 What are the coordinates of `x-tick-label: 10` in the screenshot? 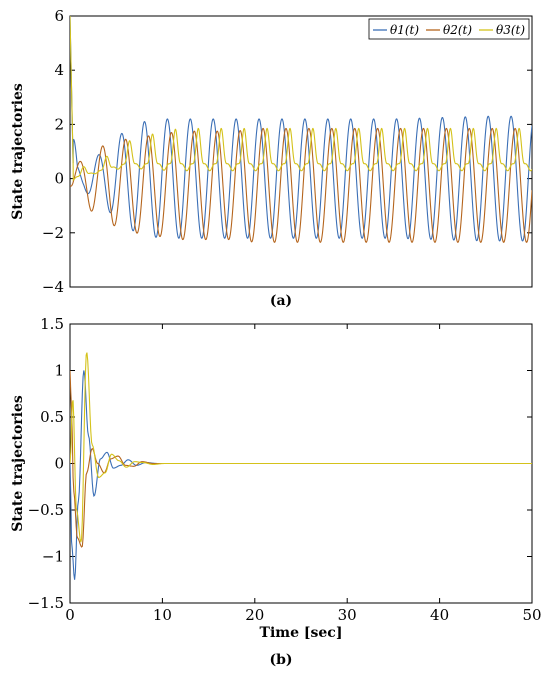 It's located at (162, 615).